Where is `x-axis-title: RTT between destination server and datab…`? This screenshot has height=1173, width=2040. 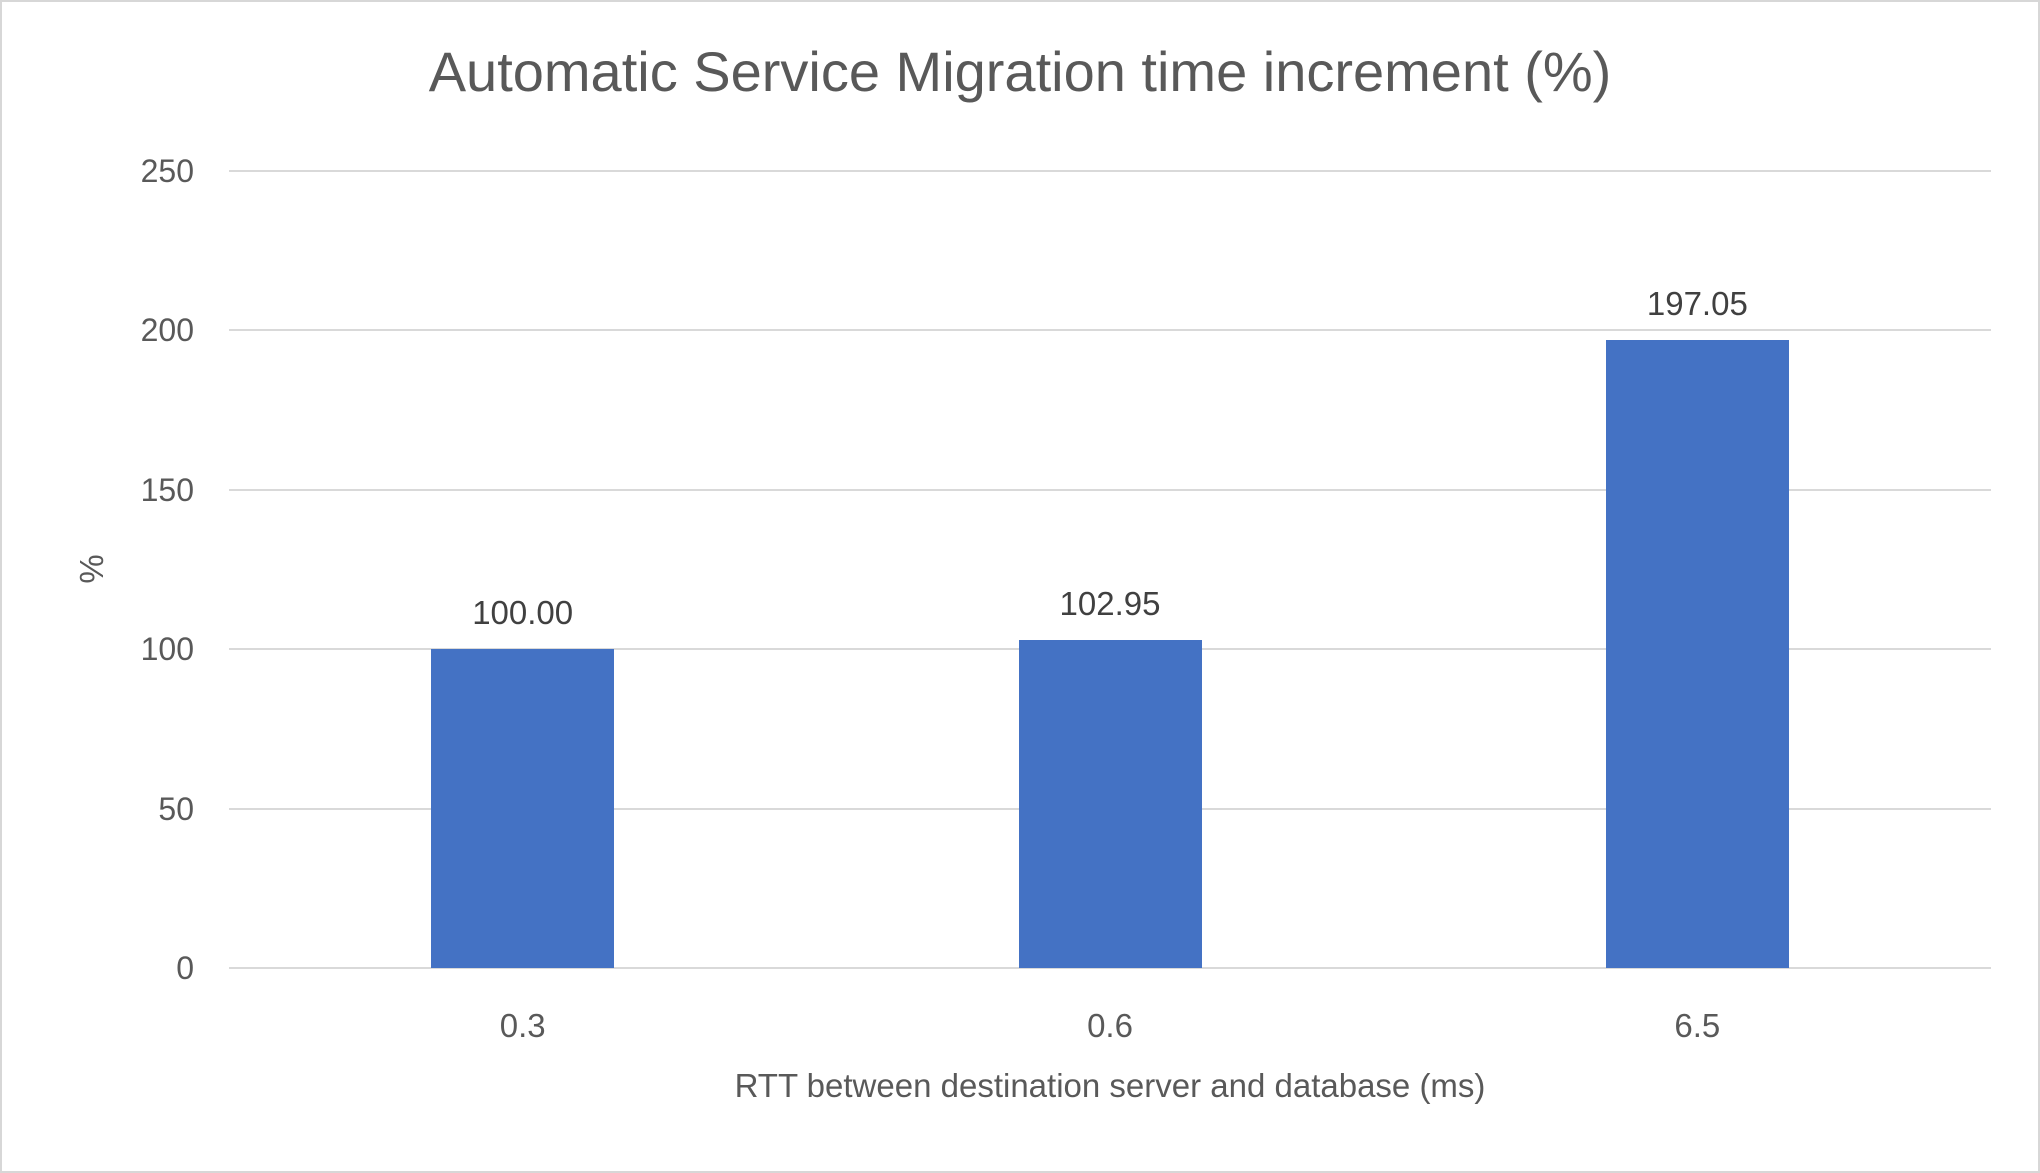 x-axis-title: RTT between destination server and datab… is located at coordinates (1110, 1085).